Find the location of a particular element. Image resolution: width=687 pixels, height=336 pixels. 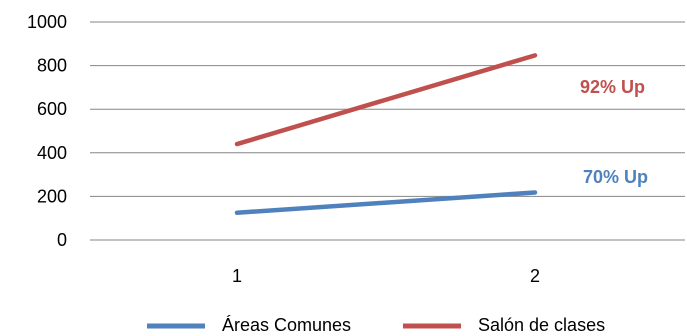

annotations: 92% Up 70% Up is located at coordinates (614, 132).